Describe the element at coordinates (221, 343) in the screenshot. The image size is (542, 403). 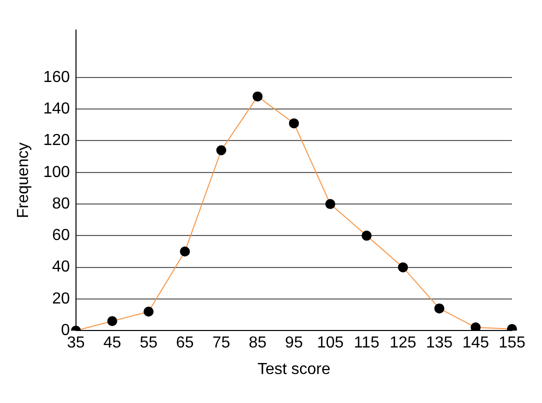
I see `x-tick-label: 75` at that location.